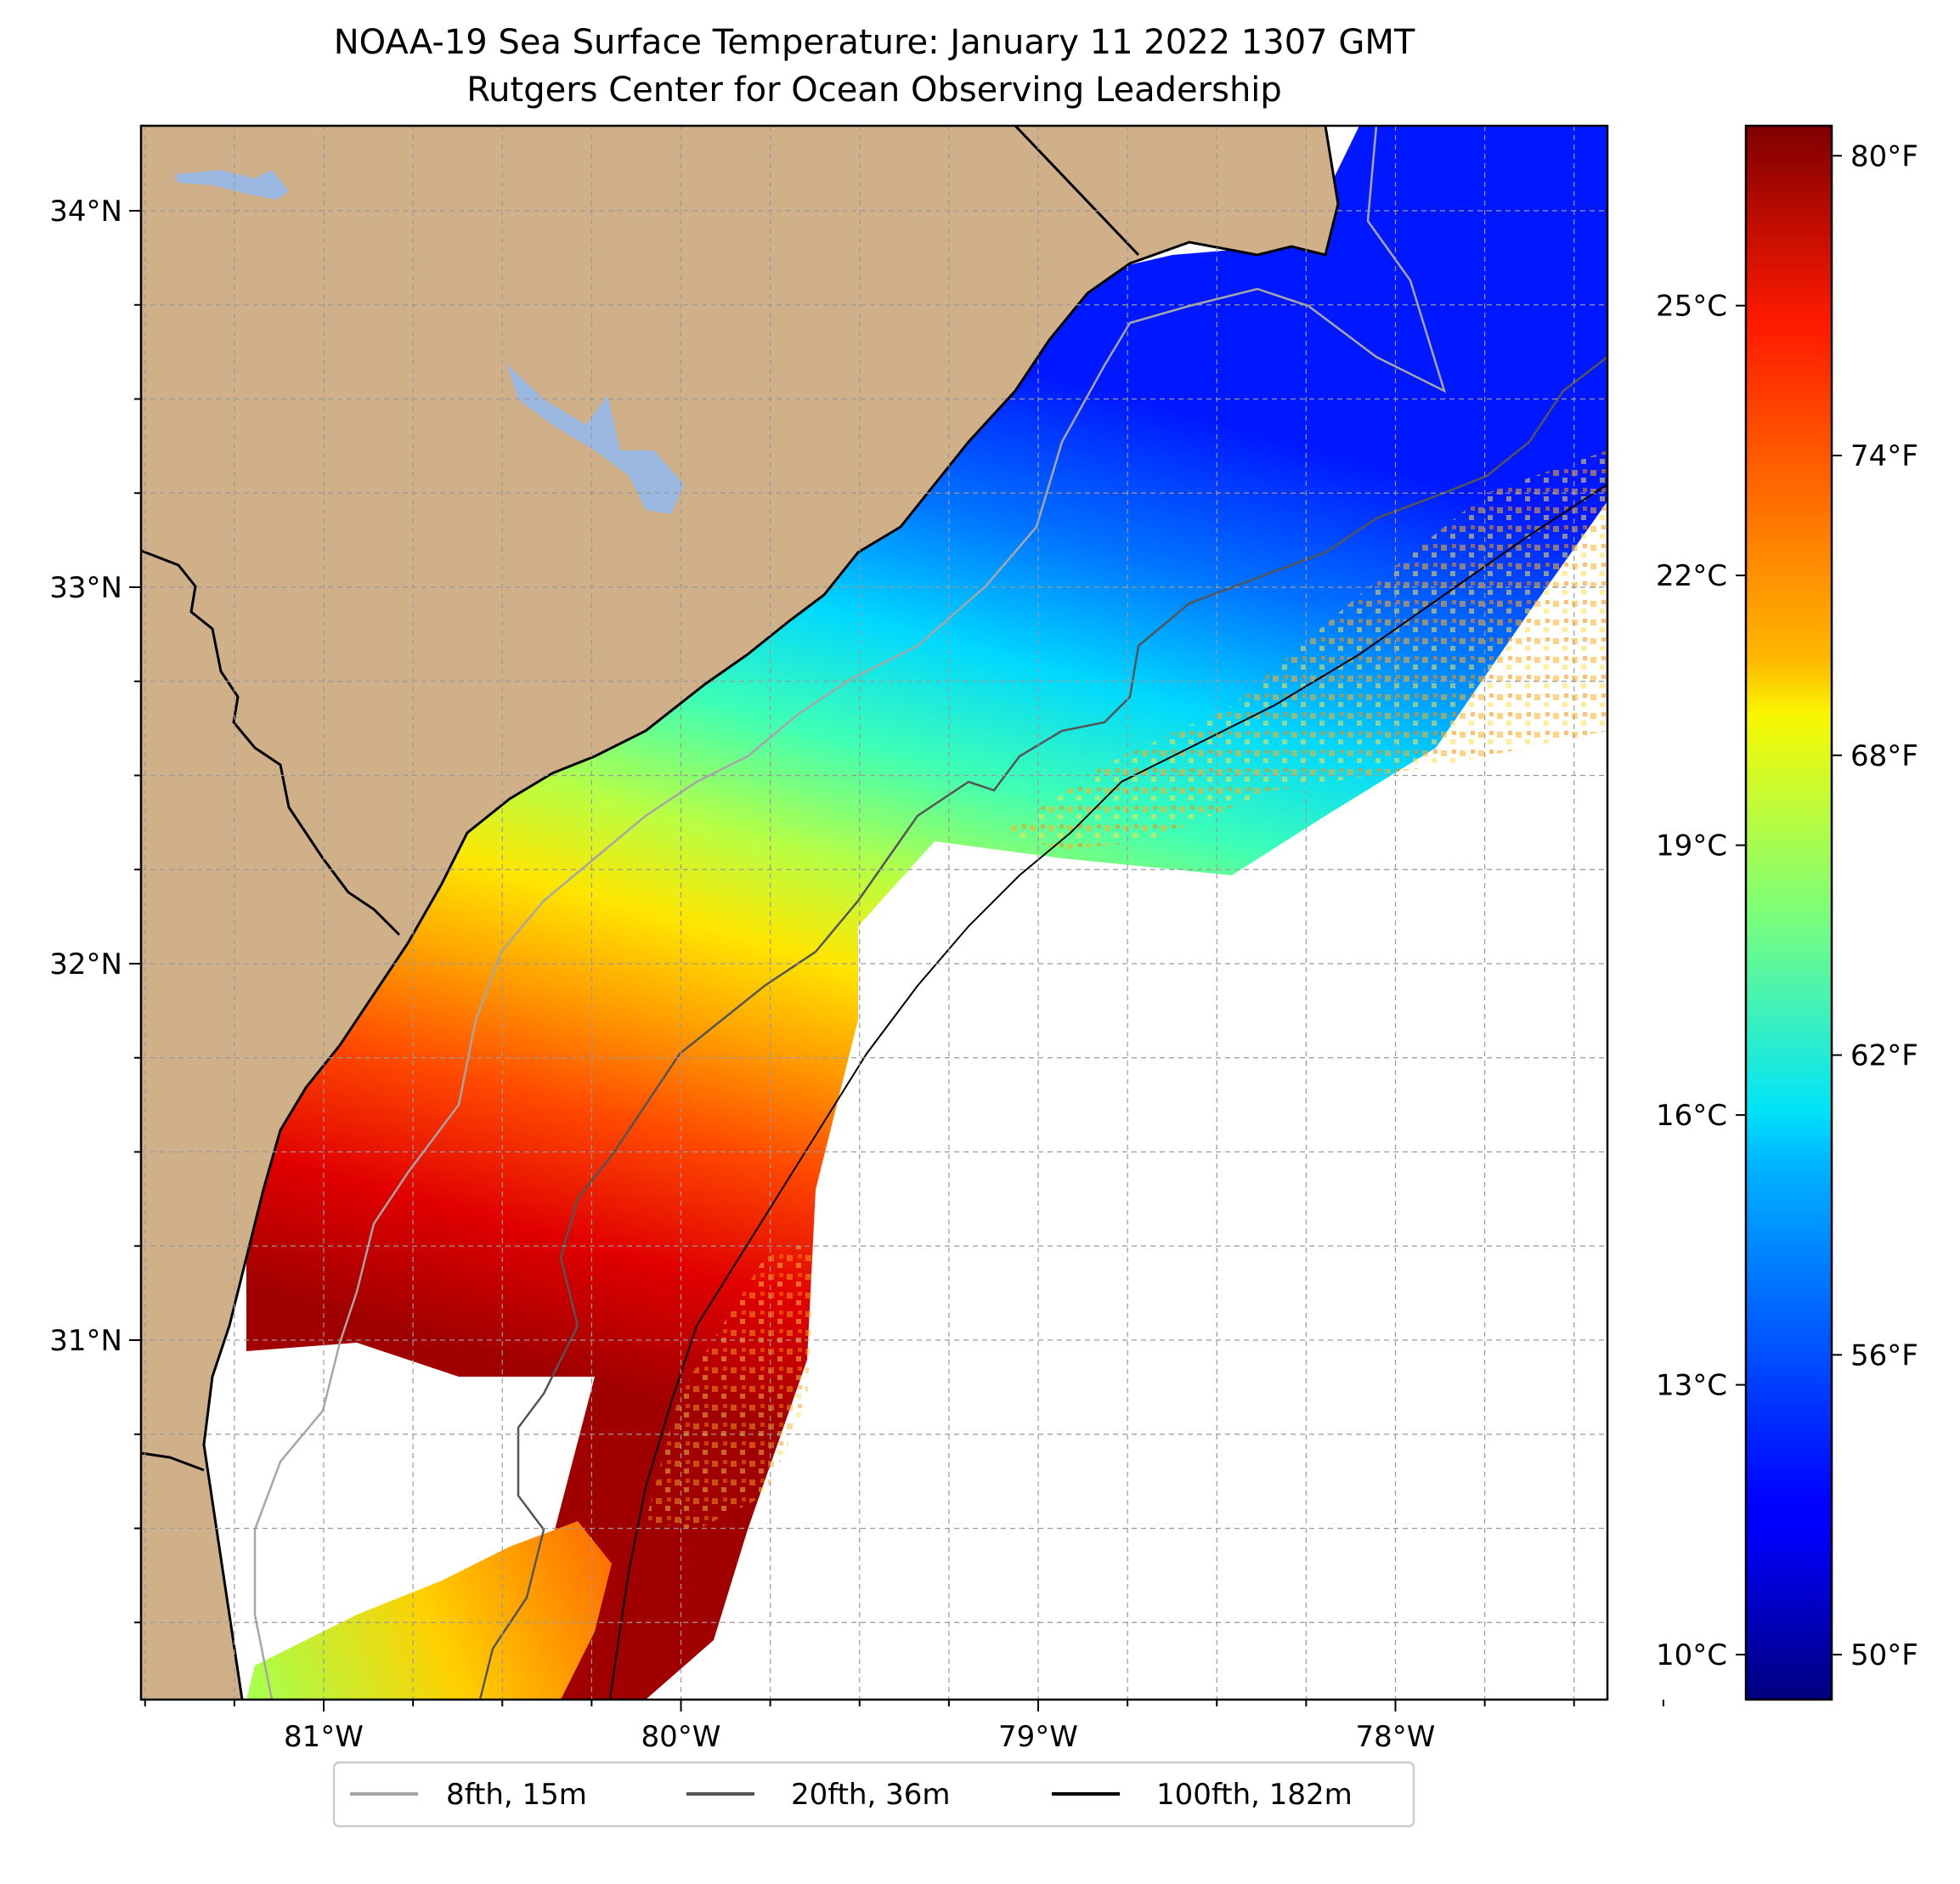 This screenshot has width=1960, height=1884. I want to click on lon-tick-label: 78°W, so click(1396, 1737).